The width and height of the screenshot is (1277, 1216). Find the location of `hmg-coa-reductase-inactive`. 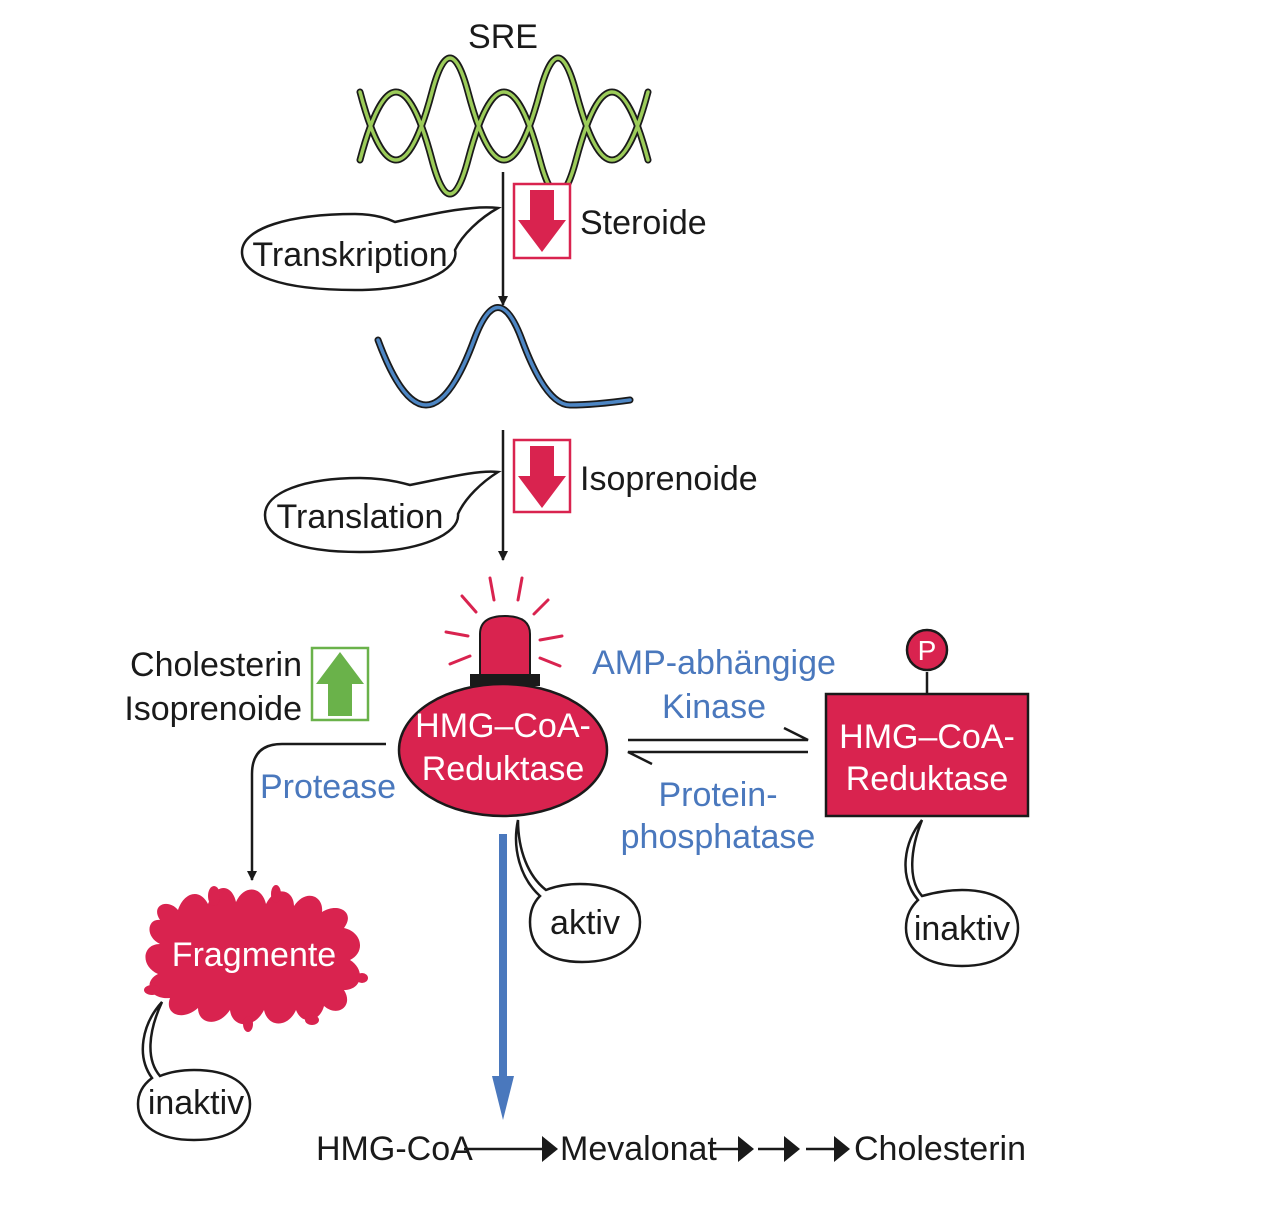

hmg-coa-reductase-inactive is located at coordinates (927, 755).